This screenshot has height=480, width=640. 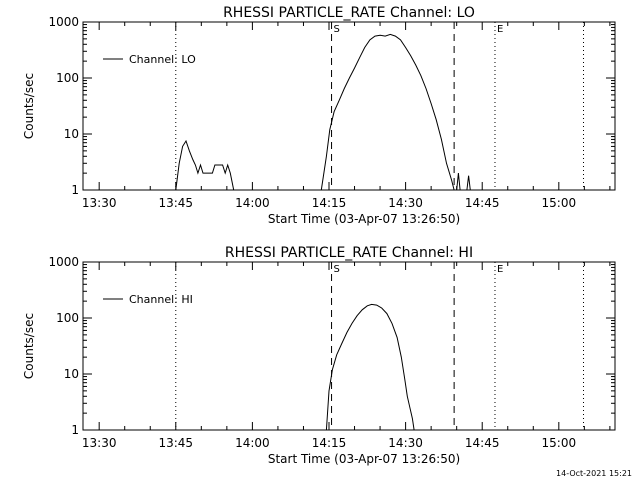 I want to click on legend-entry: Channel: LO, so click(x=162, y=59).